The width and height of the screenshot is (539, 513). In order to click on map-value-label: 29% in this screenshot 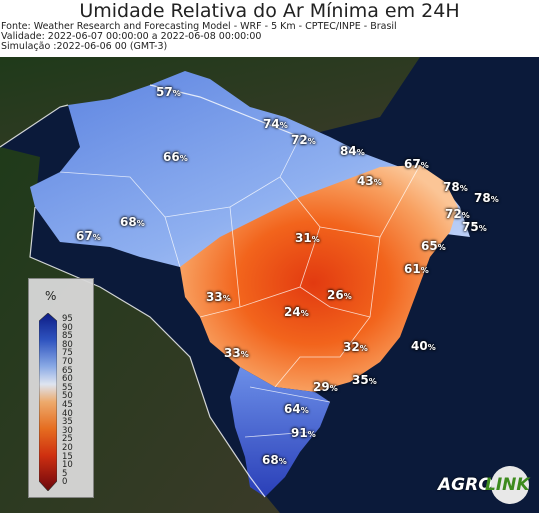, I will do `click(325, 387)`.